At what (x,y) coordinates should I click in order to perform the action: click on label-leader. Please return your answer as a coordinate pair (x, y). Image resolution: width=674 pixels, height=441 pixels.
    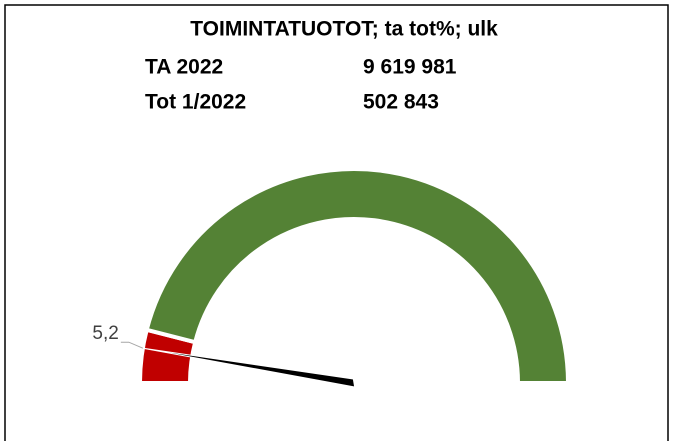
    Looking at the image, I should click on (132, 345).